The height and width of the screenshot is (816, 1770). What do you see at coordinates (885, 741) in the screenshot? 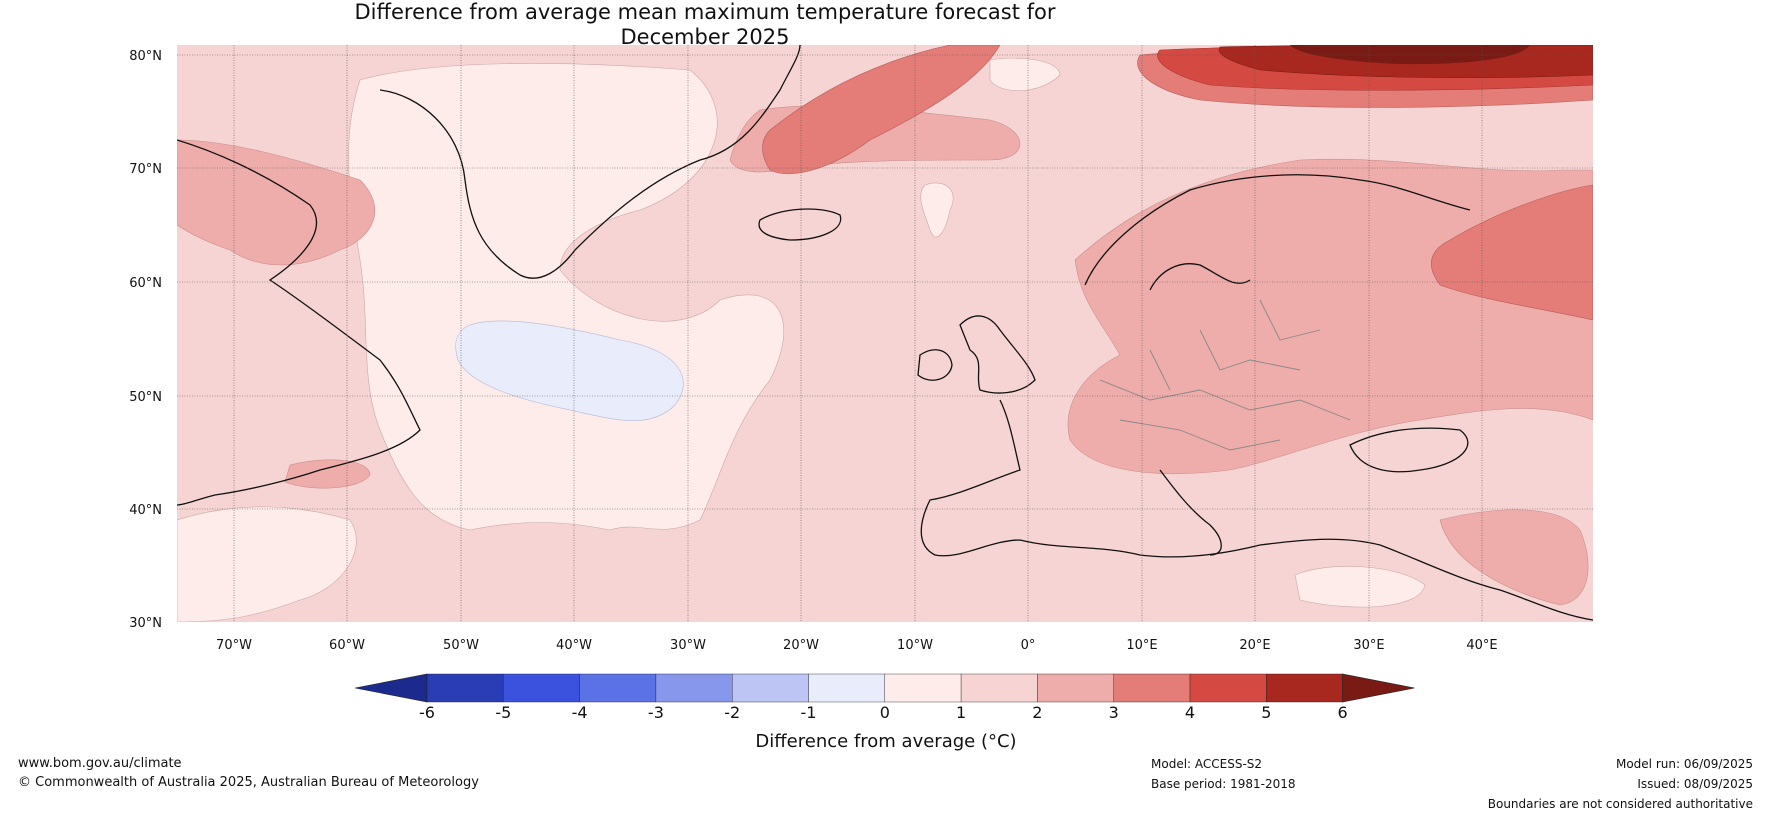
I see `colorbar-label: Difference from average (°C)` at bounding box center [885, 741].